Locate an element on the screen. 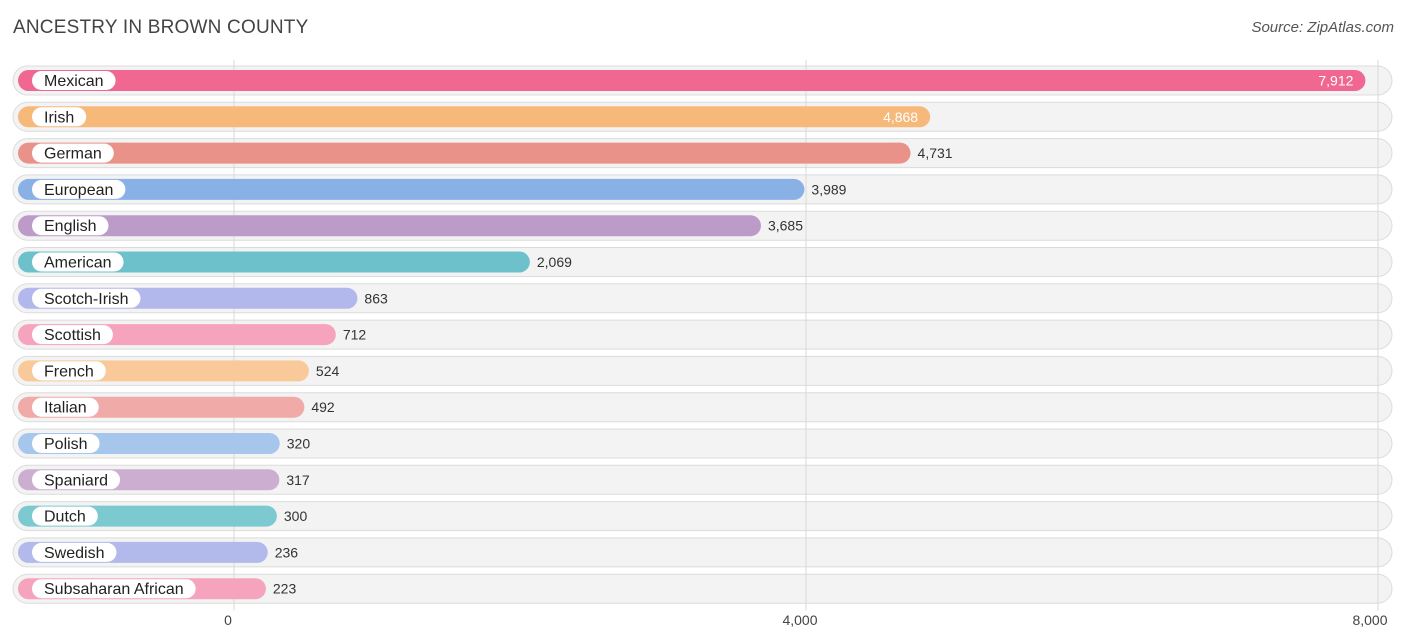  bar-row: Spaniard 317 is located at coordinates (164, 480).